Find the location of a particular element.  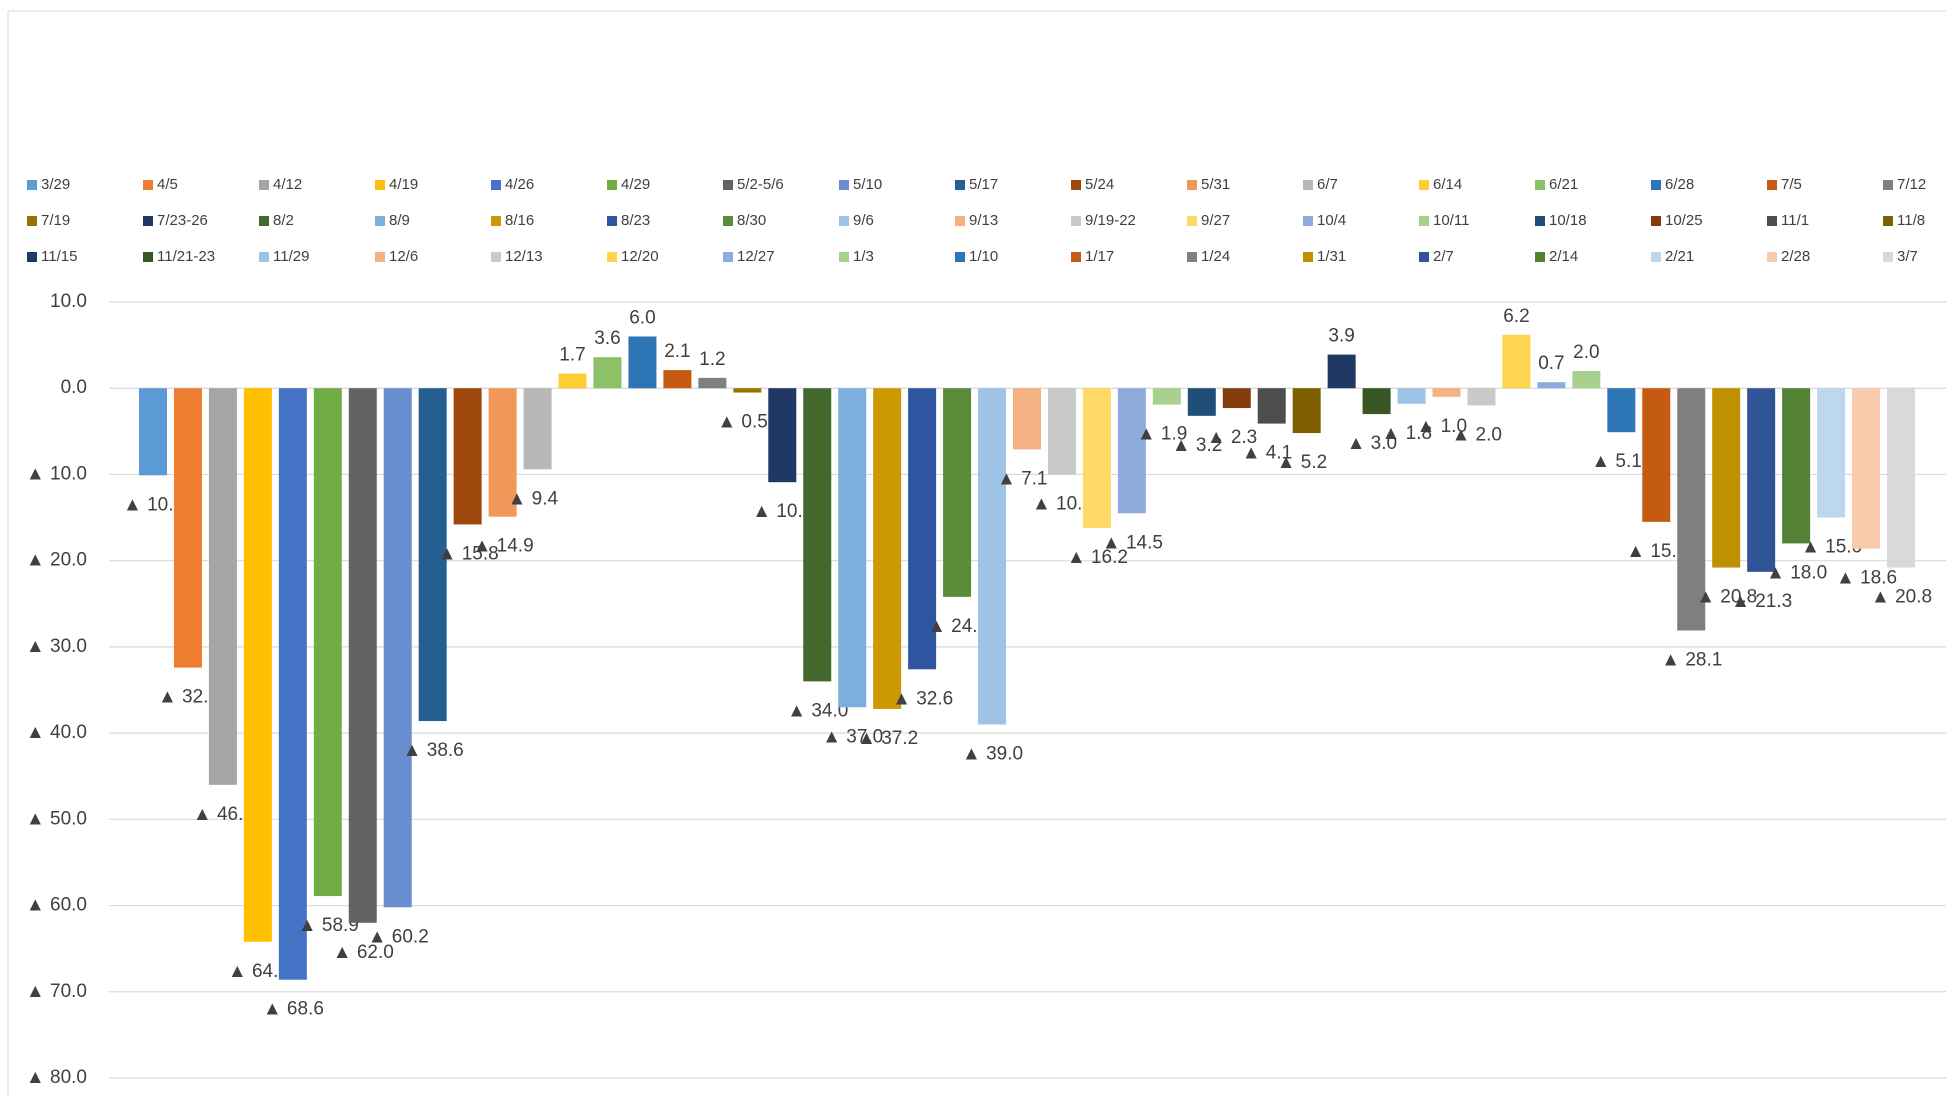

legend-label: 5/2-5/6 is located at coordinates (760, 184).